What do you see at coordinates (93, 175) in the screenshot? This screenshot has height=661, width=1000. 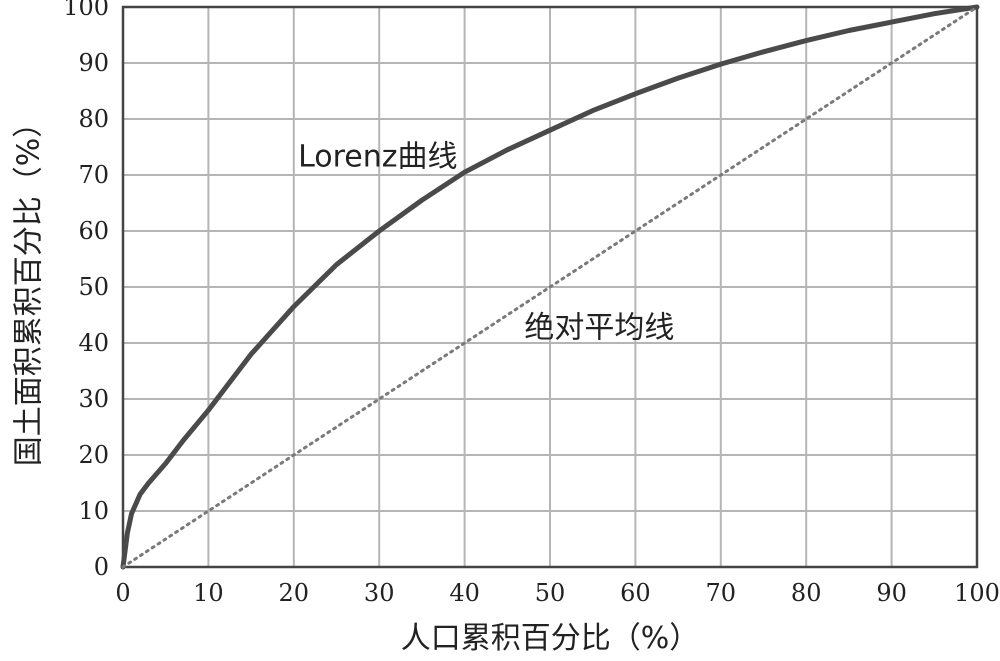 I see `y-tick-label-7: 70` at bounding box center [93, 175].